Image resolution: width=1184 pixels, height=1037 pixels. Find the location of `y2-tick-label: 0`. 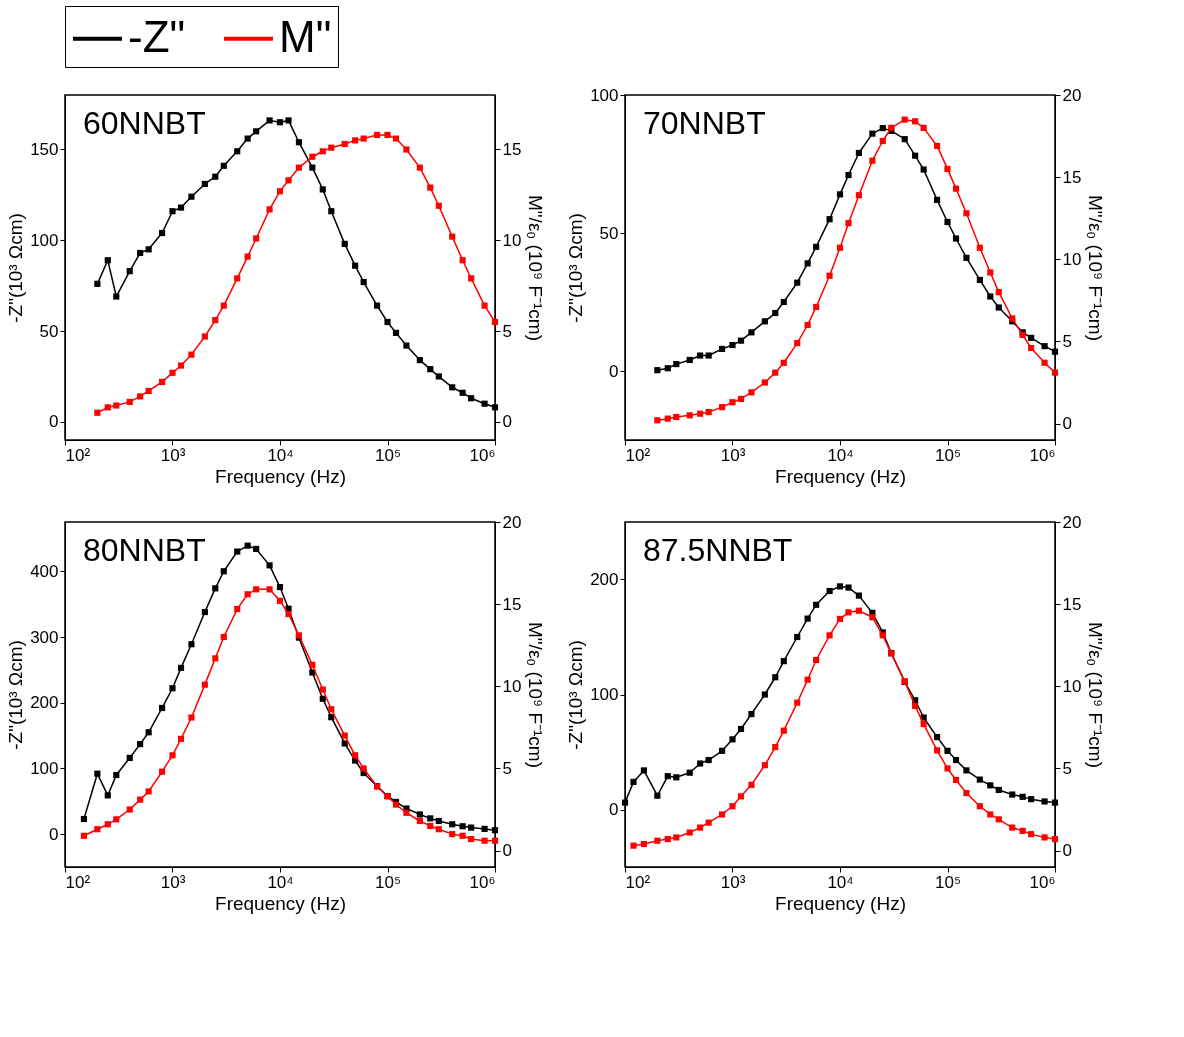

y2-tick-label: 0 is located at coordinates (507, 851).